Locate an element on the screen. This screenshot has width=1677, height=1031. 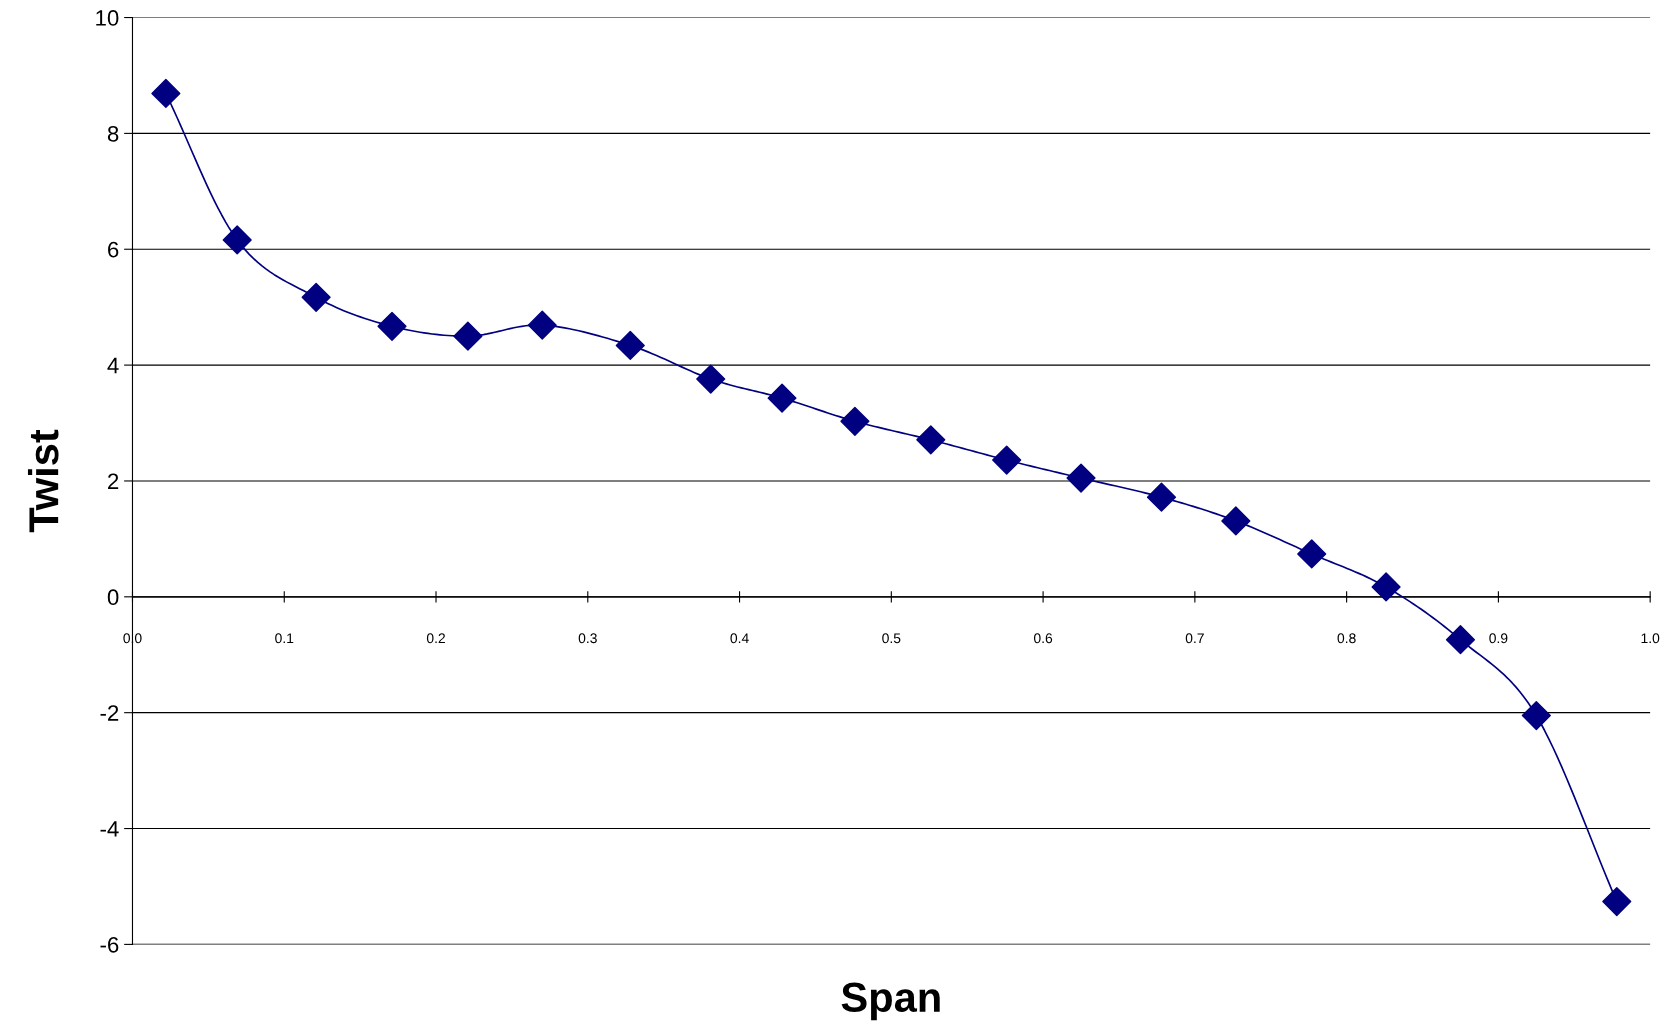
y-tick-label: 4 is located at coordinates (113, 365).